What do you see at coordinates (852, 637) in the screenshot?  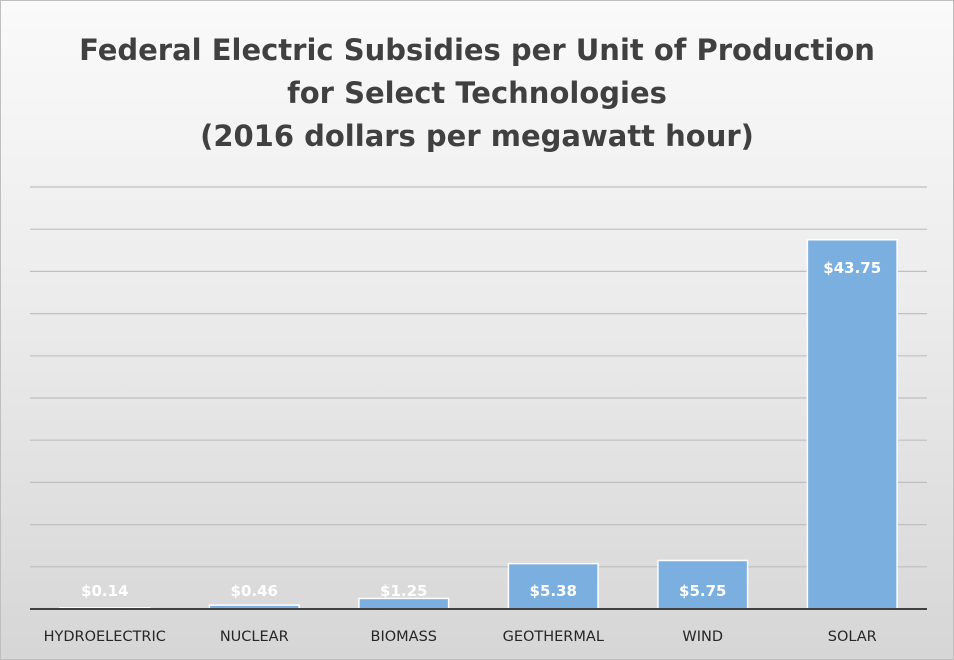 I see `category-label: SOLAR` at bounding box center [852, 637].